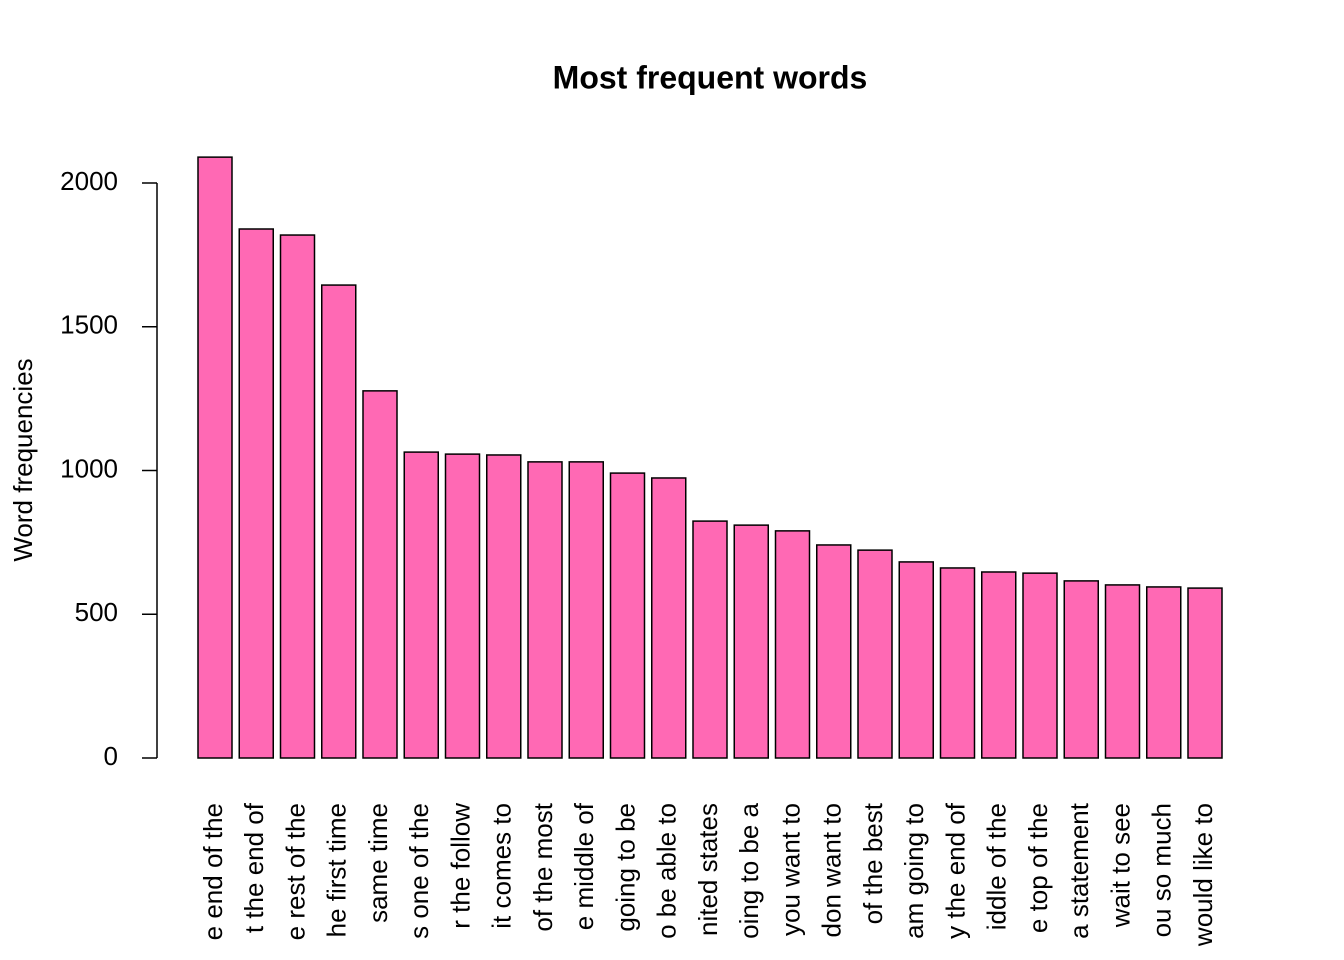 The height and width of the screenshot is (960, 1344). Describe the element at coordinates (23, 459) in the screenshot. I see `y-axis-label: Word frequencies` at that location.